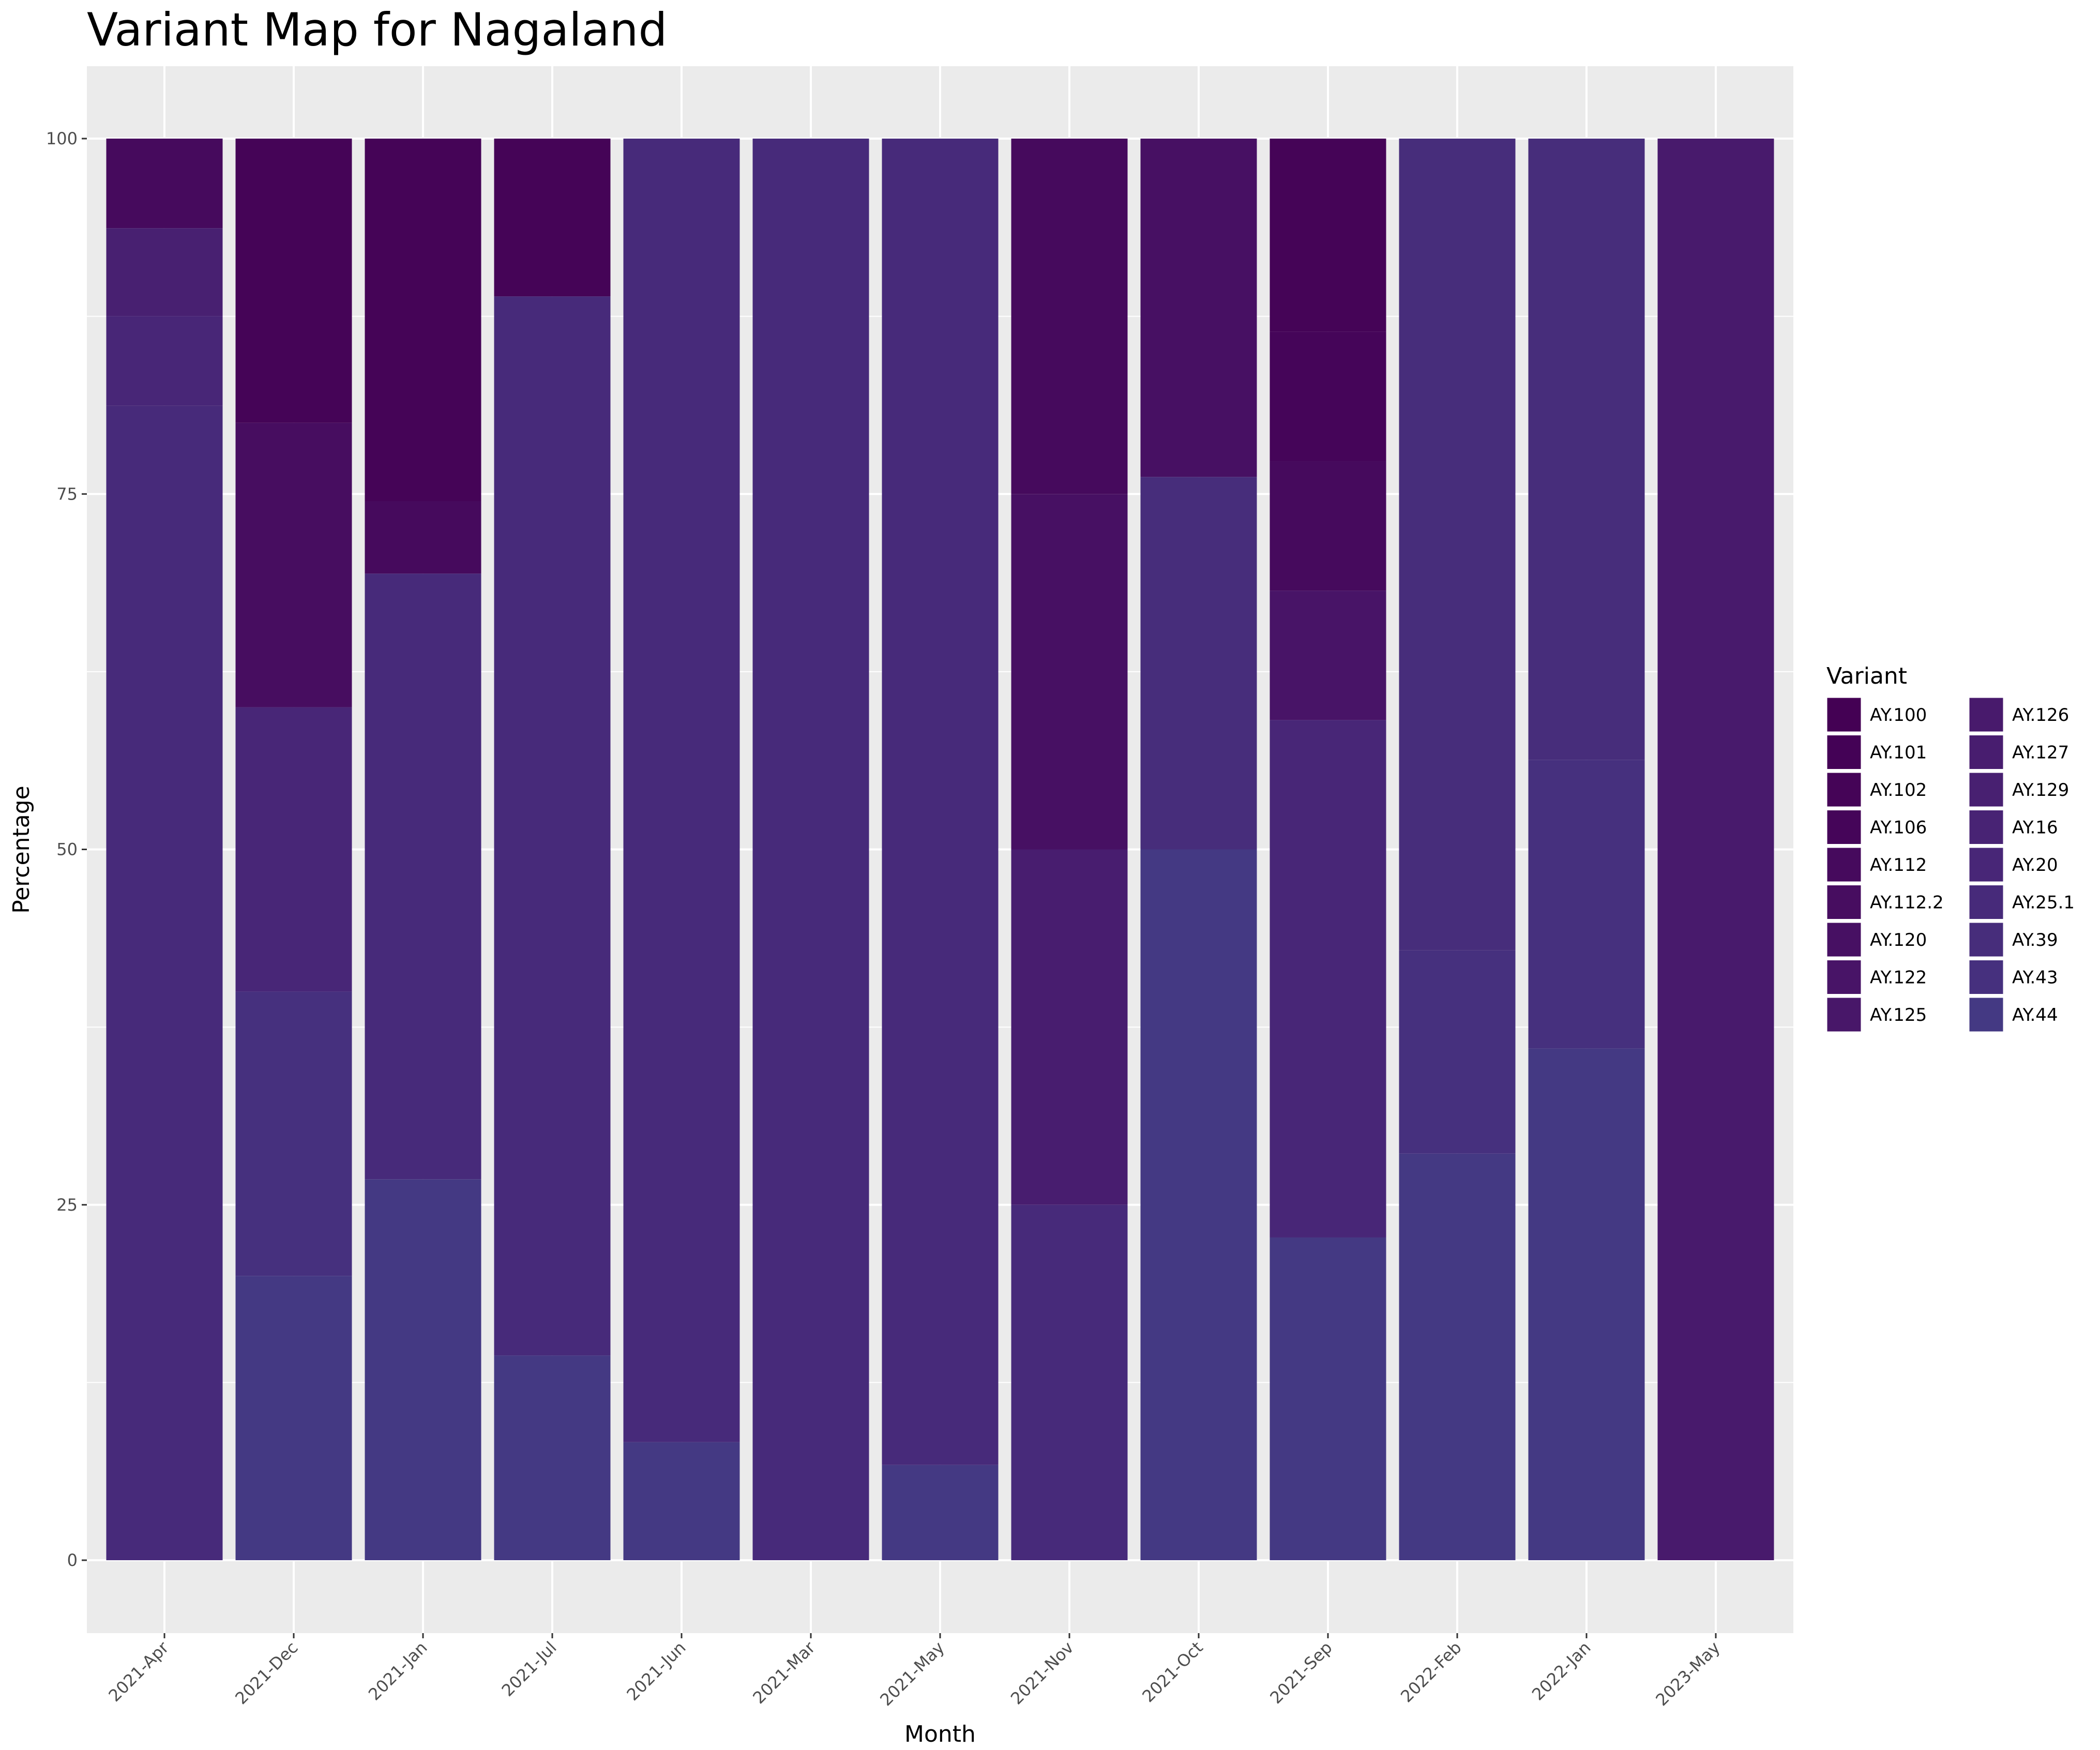  What do you see at coordinates (2035, 828) in the screenshot?
I see `legend-label: AY.16` at bounding box center [2035, 828].